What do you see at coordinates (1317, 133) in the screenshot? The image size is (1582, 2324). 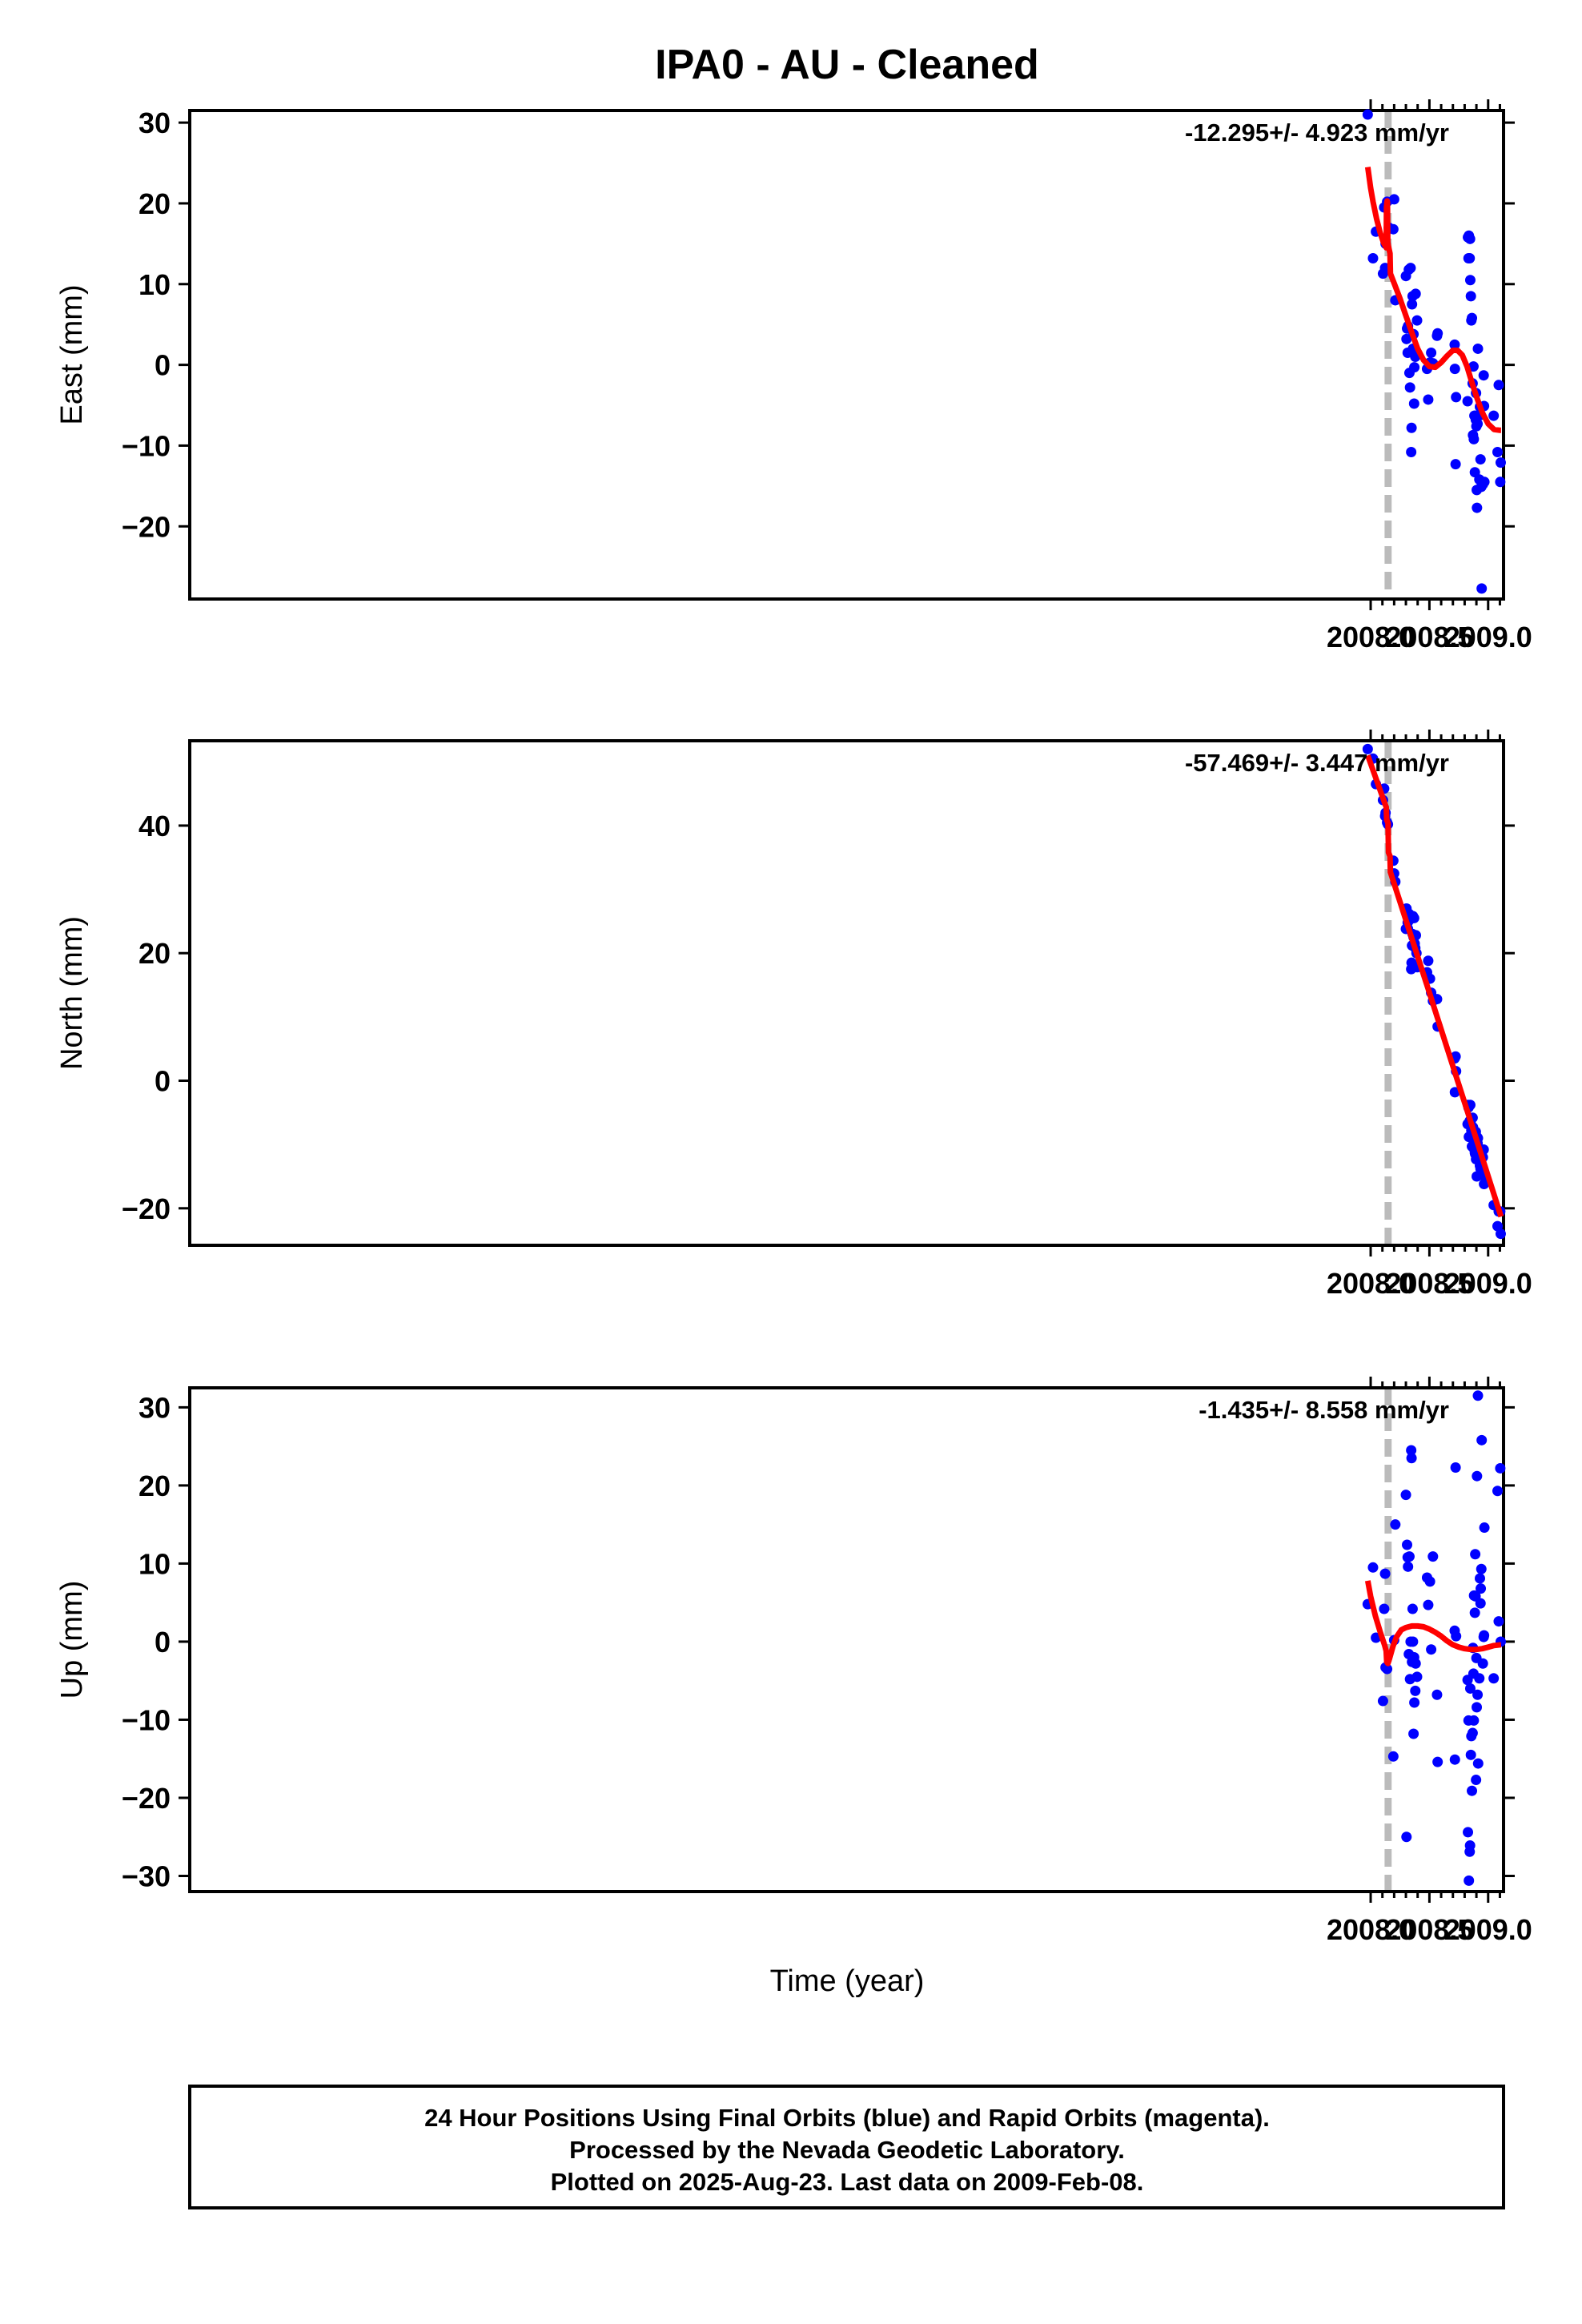 I see `east-rate-label: -12.295+/- 4.923 mm/yr` at bounding box center [1317, 133].